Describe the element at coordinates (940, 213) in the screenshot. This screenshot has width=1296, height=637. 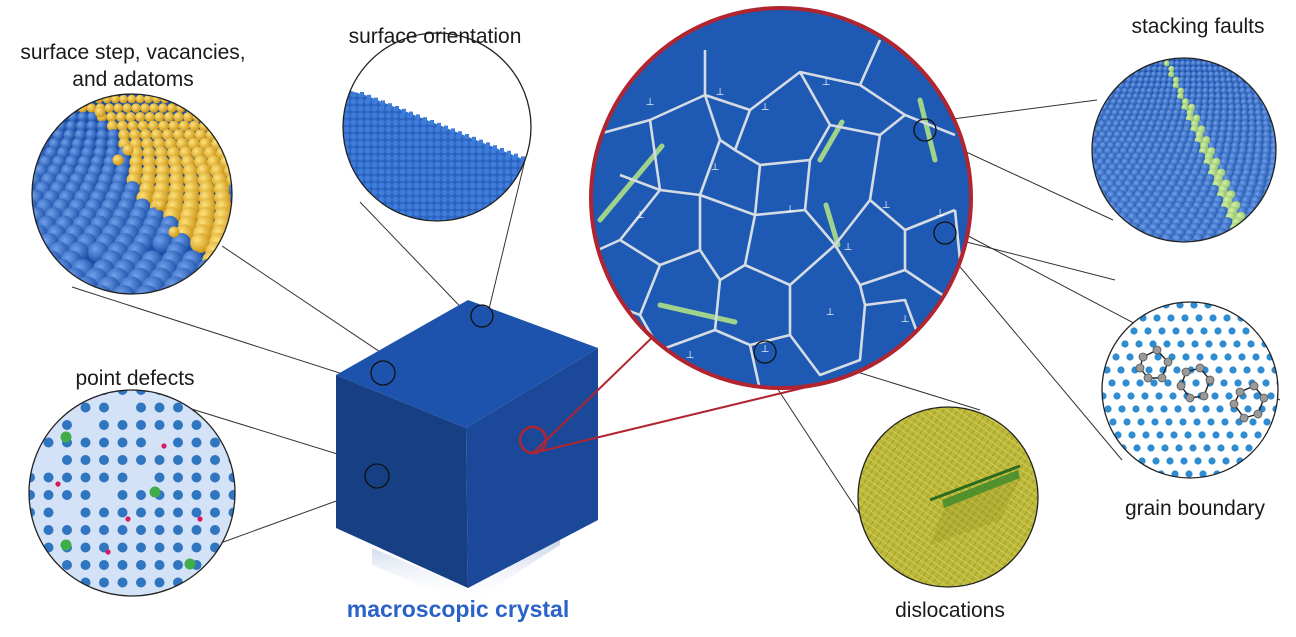
I see `dislocation-marker-12: ⊥` at that location.